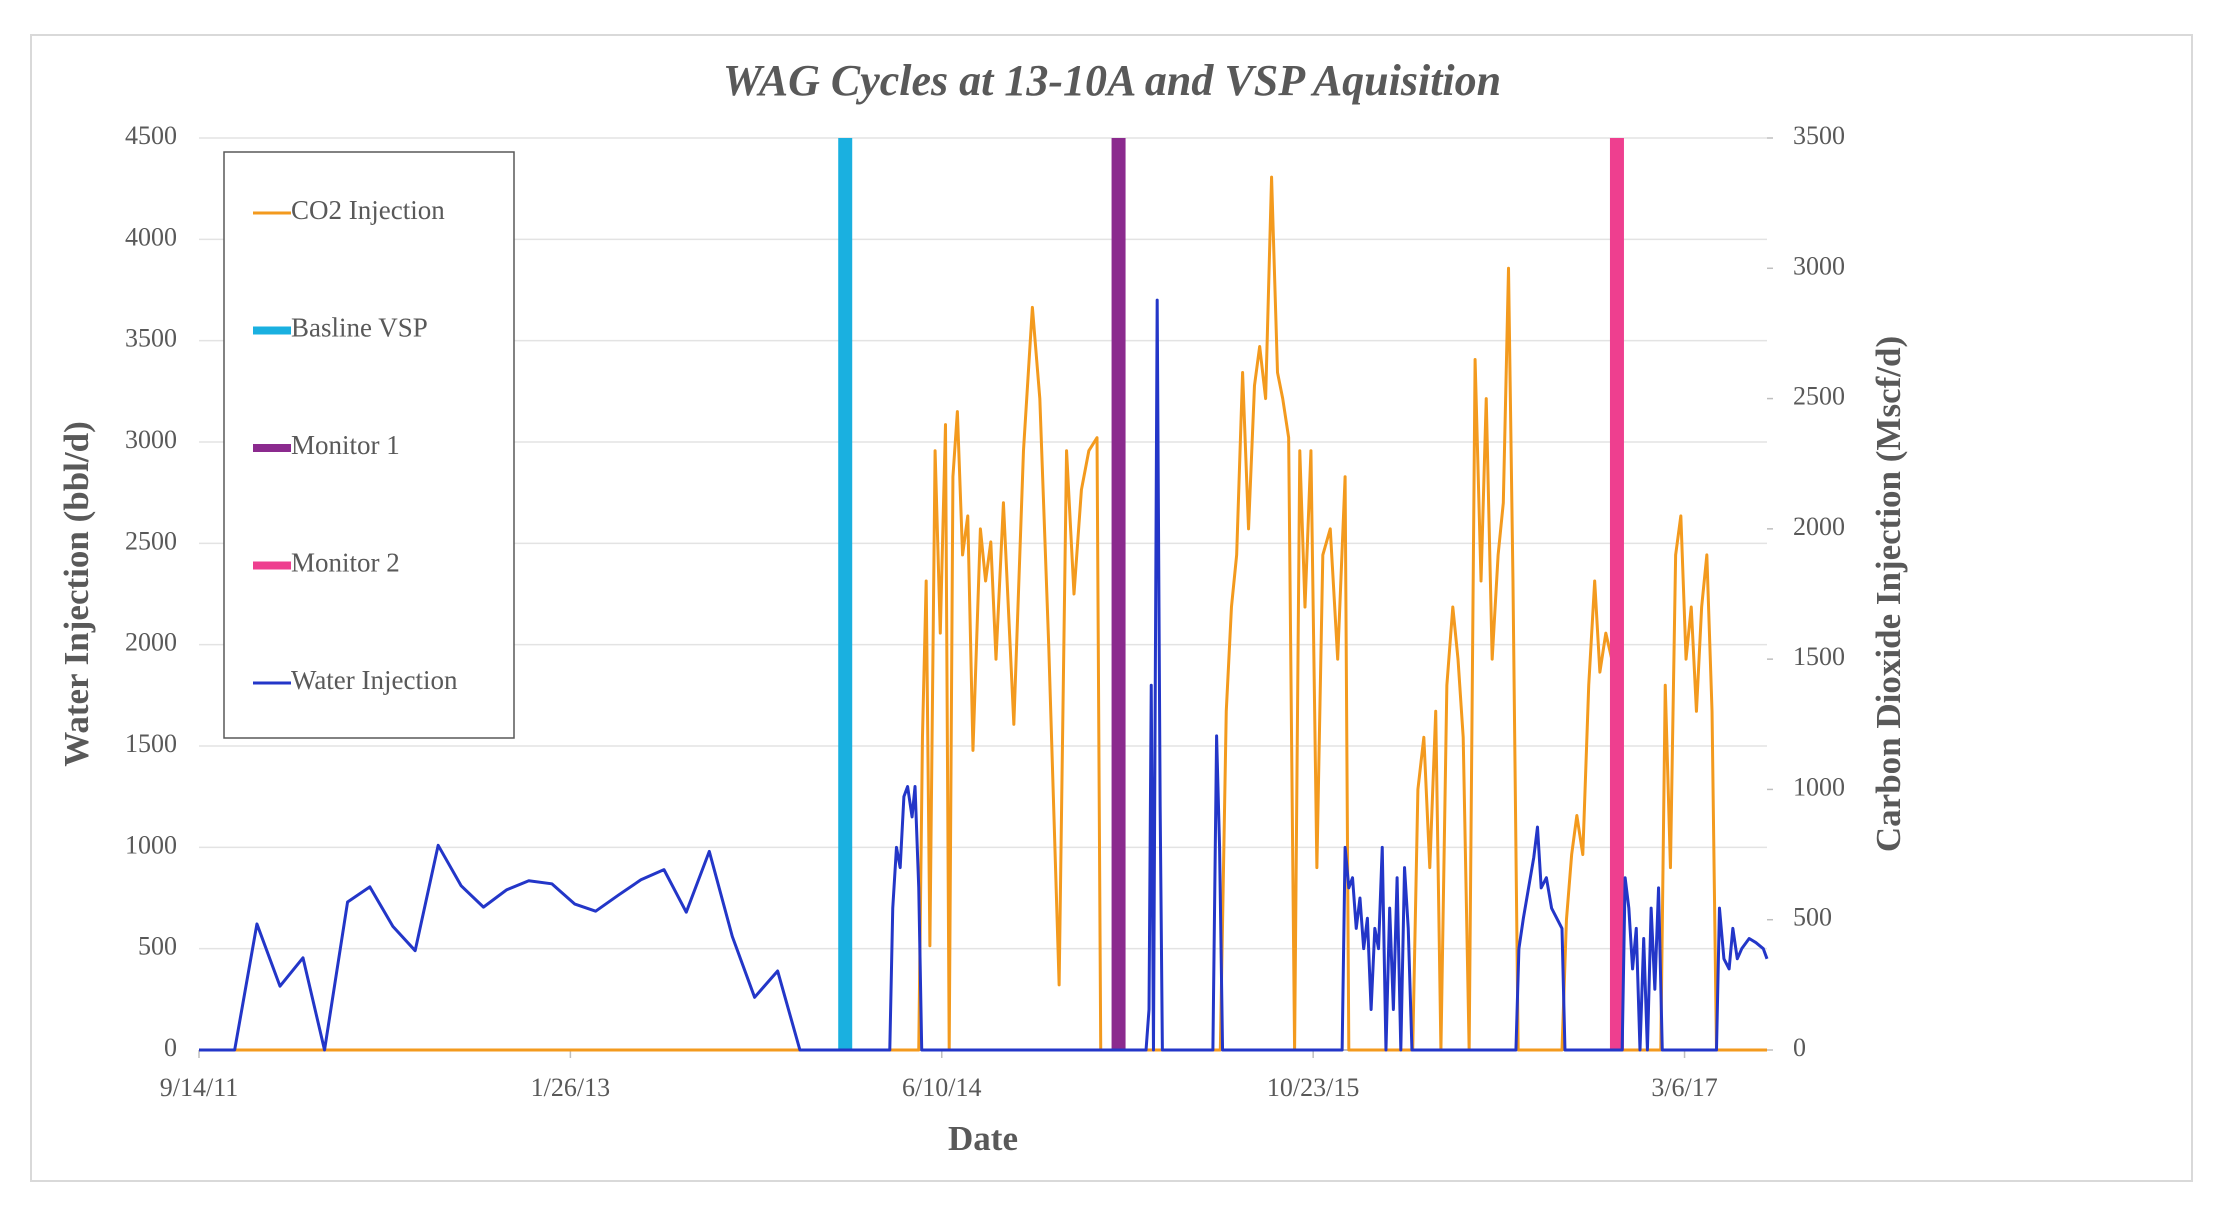 This screenshot has width=2225, height=1215. Describe the element at coordinates (359, 328) in the screenshot. I see `legend-label: Basline VSP` at that location.